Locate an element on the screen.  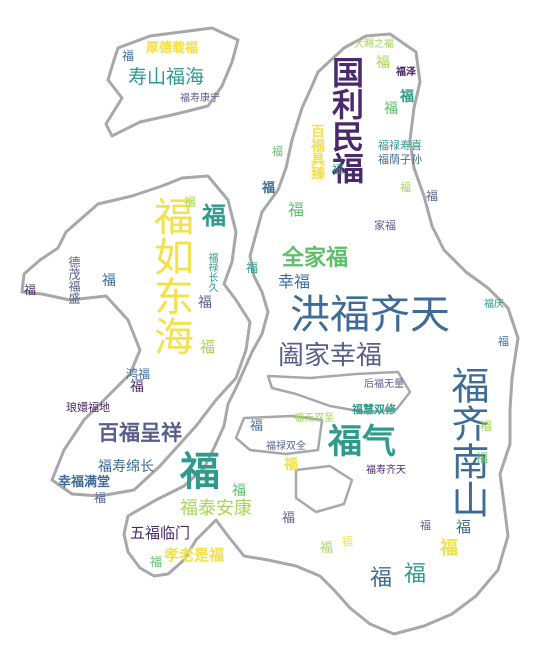
word-baifu-juzhen: 百福具臻 is located at coordinates (317, 152).